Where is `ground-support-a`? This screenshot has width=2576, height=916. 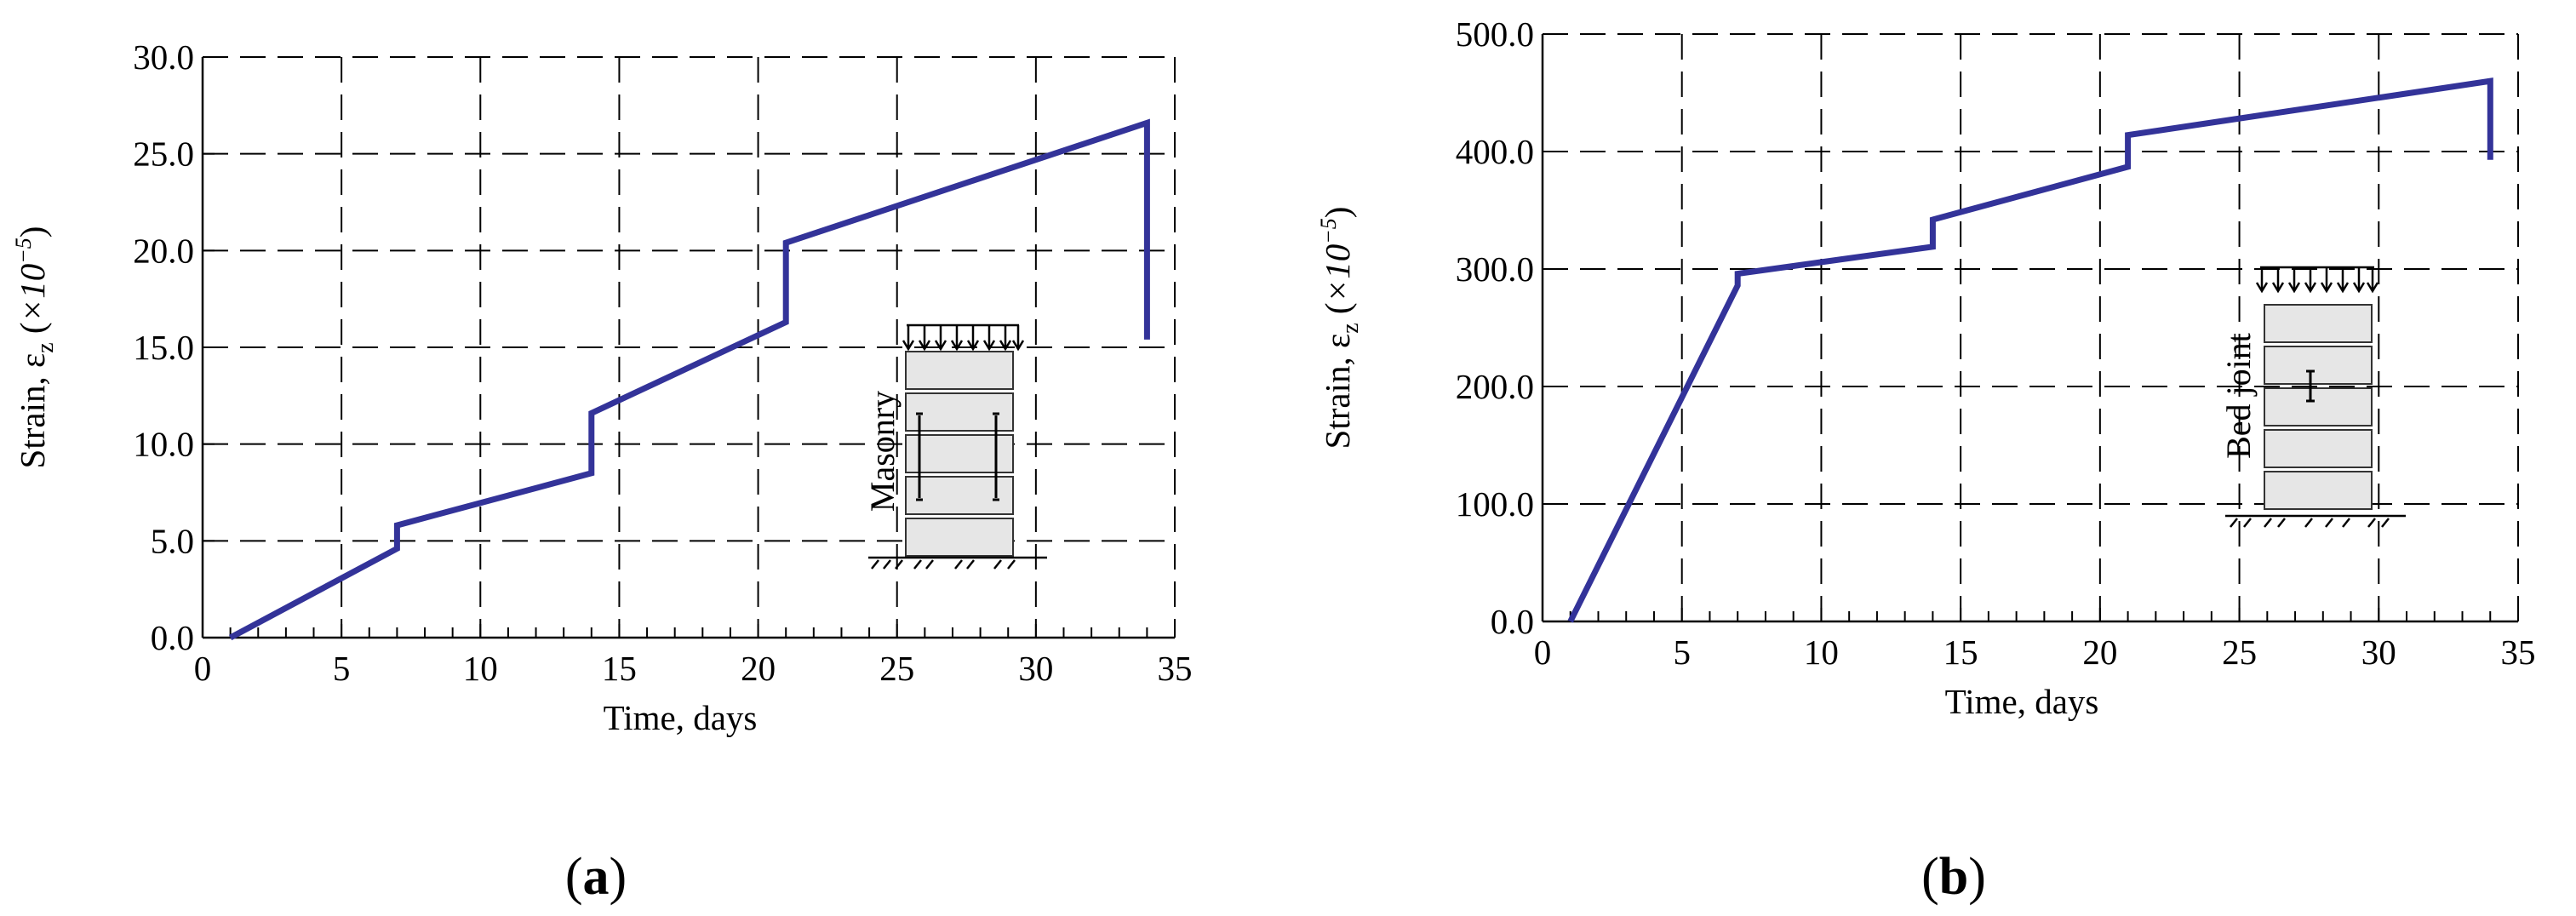
ground-support-a is located at coordinates (957, 563).